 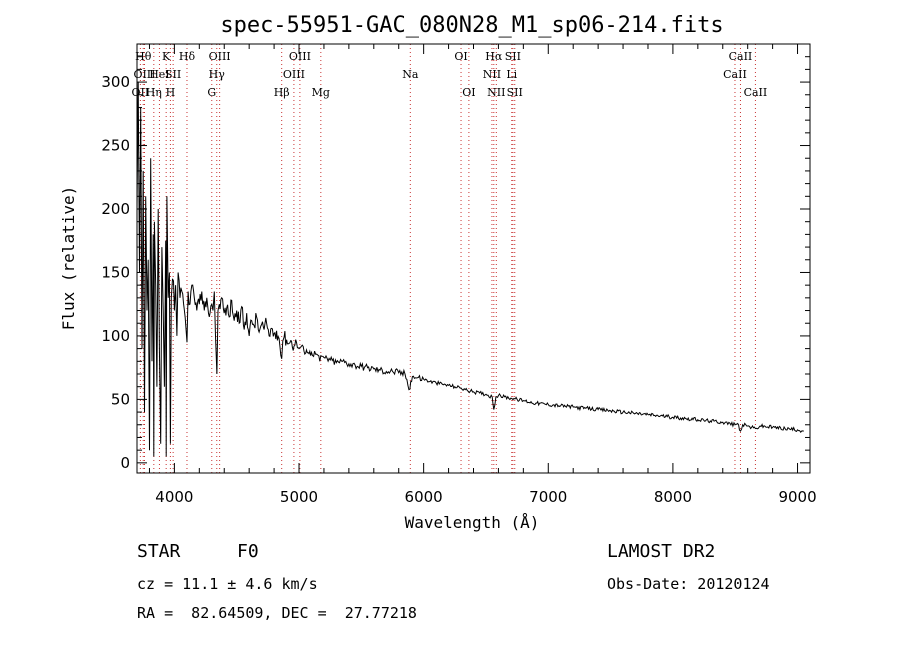 What do you see at coordinates (661, 551) in the screenshot?
I see `survey-name: LAMOST DR2` at bounding box center [661, 551].